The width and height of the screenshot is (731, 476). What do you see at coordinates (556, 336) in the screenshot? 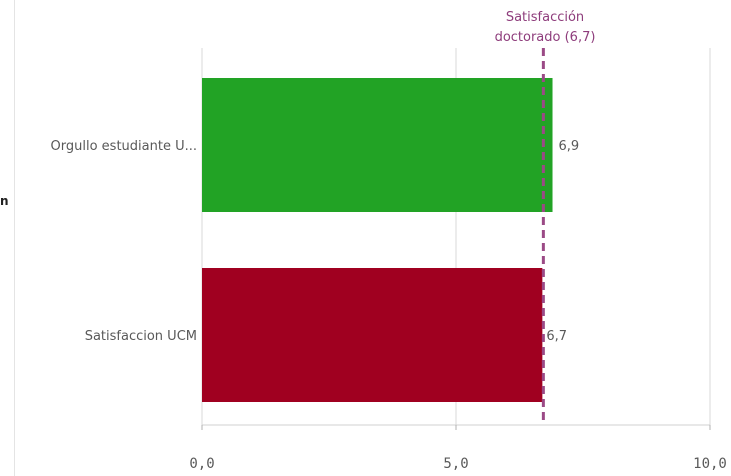
I see `value-label-1: 6,7` at bounding box center [556, 336].